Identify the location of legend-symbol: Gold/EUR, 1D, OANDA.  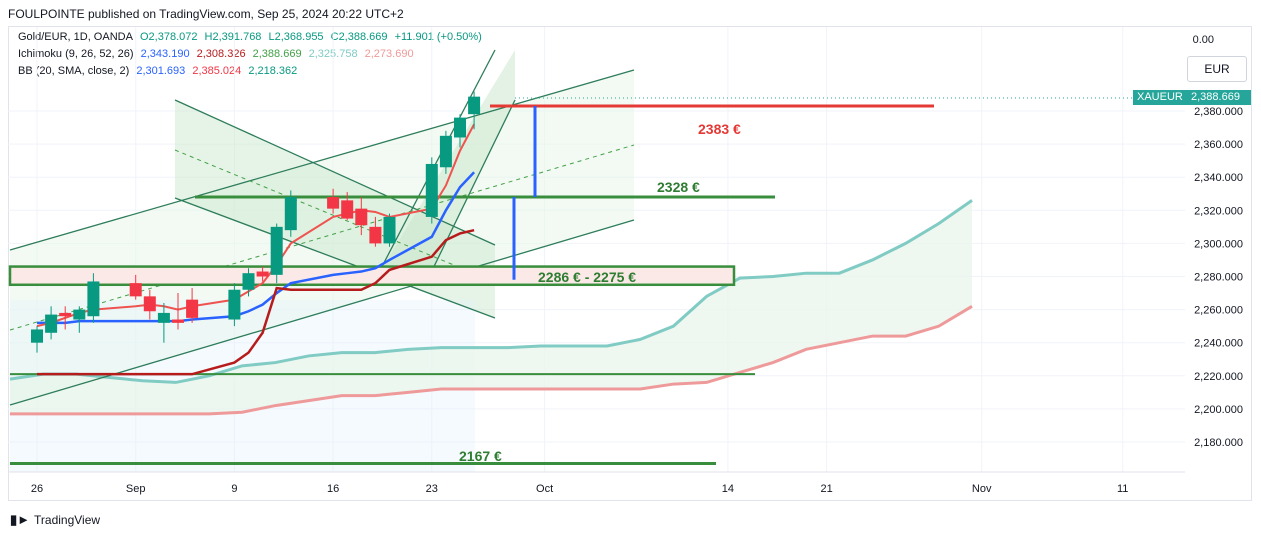
(75, 37).